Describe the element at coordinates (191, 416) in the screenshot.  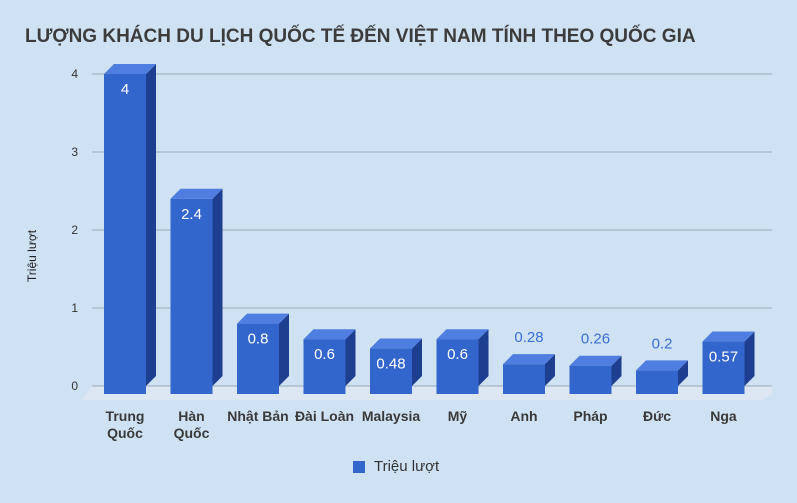
I see `category-label-1-0: Hàn` at that location.